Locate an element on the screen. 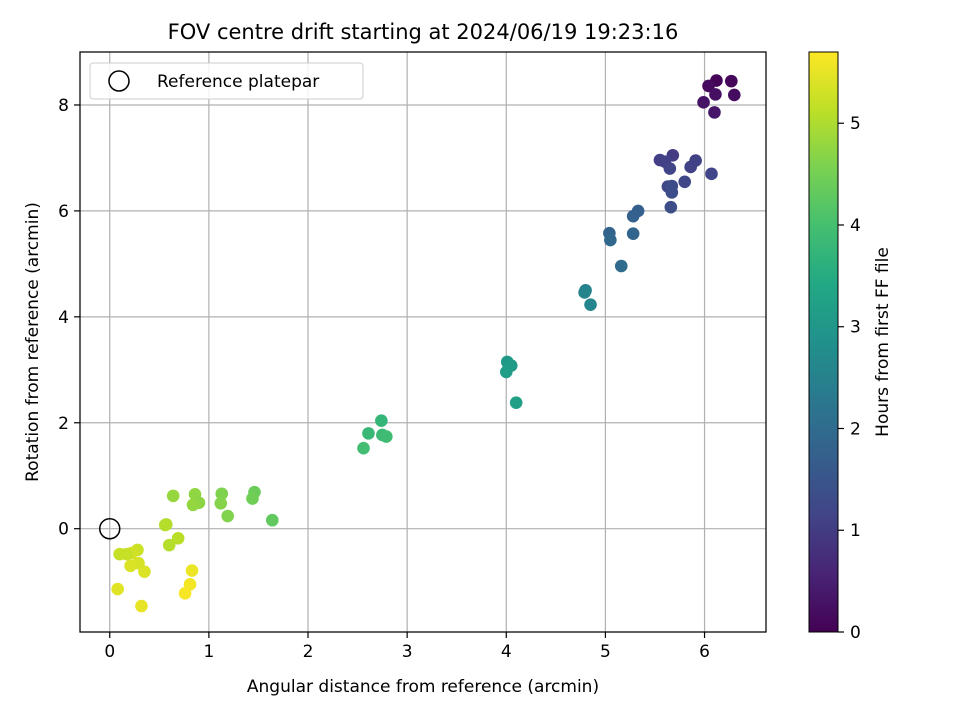 This screenshot has width=960, height=720. legend-box is located at coordinates (226, 81).